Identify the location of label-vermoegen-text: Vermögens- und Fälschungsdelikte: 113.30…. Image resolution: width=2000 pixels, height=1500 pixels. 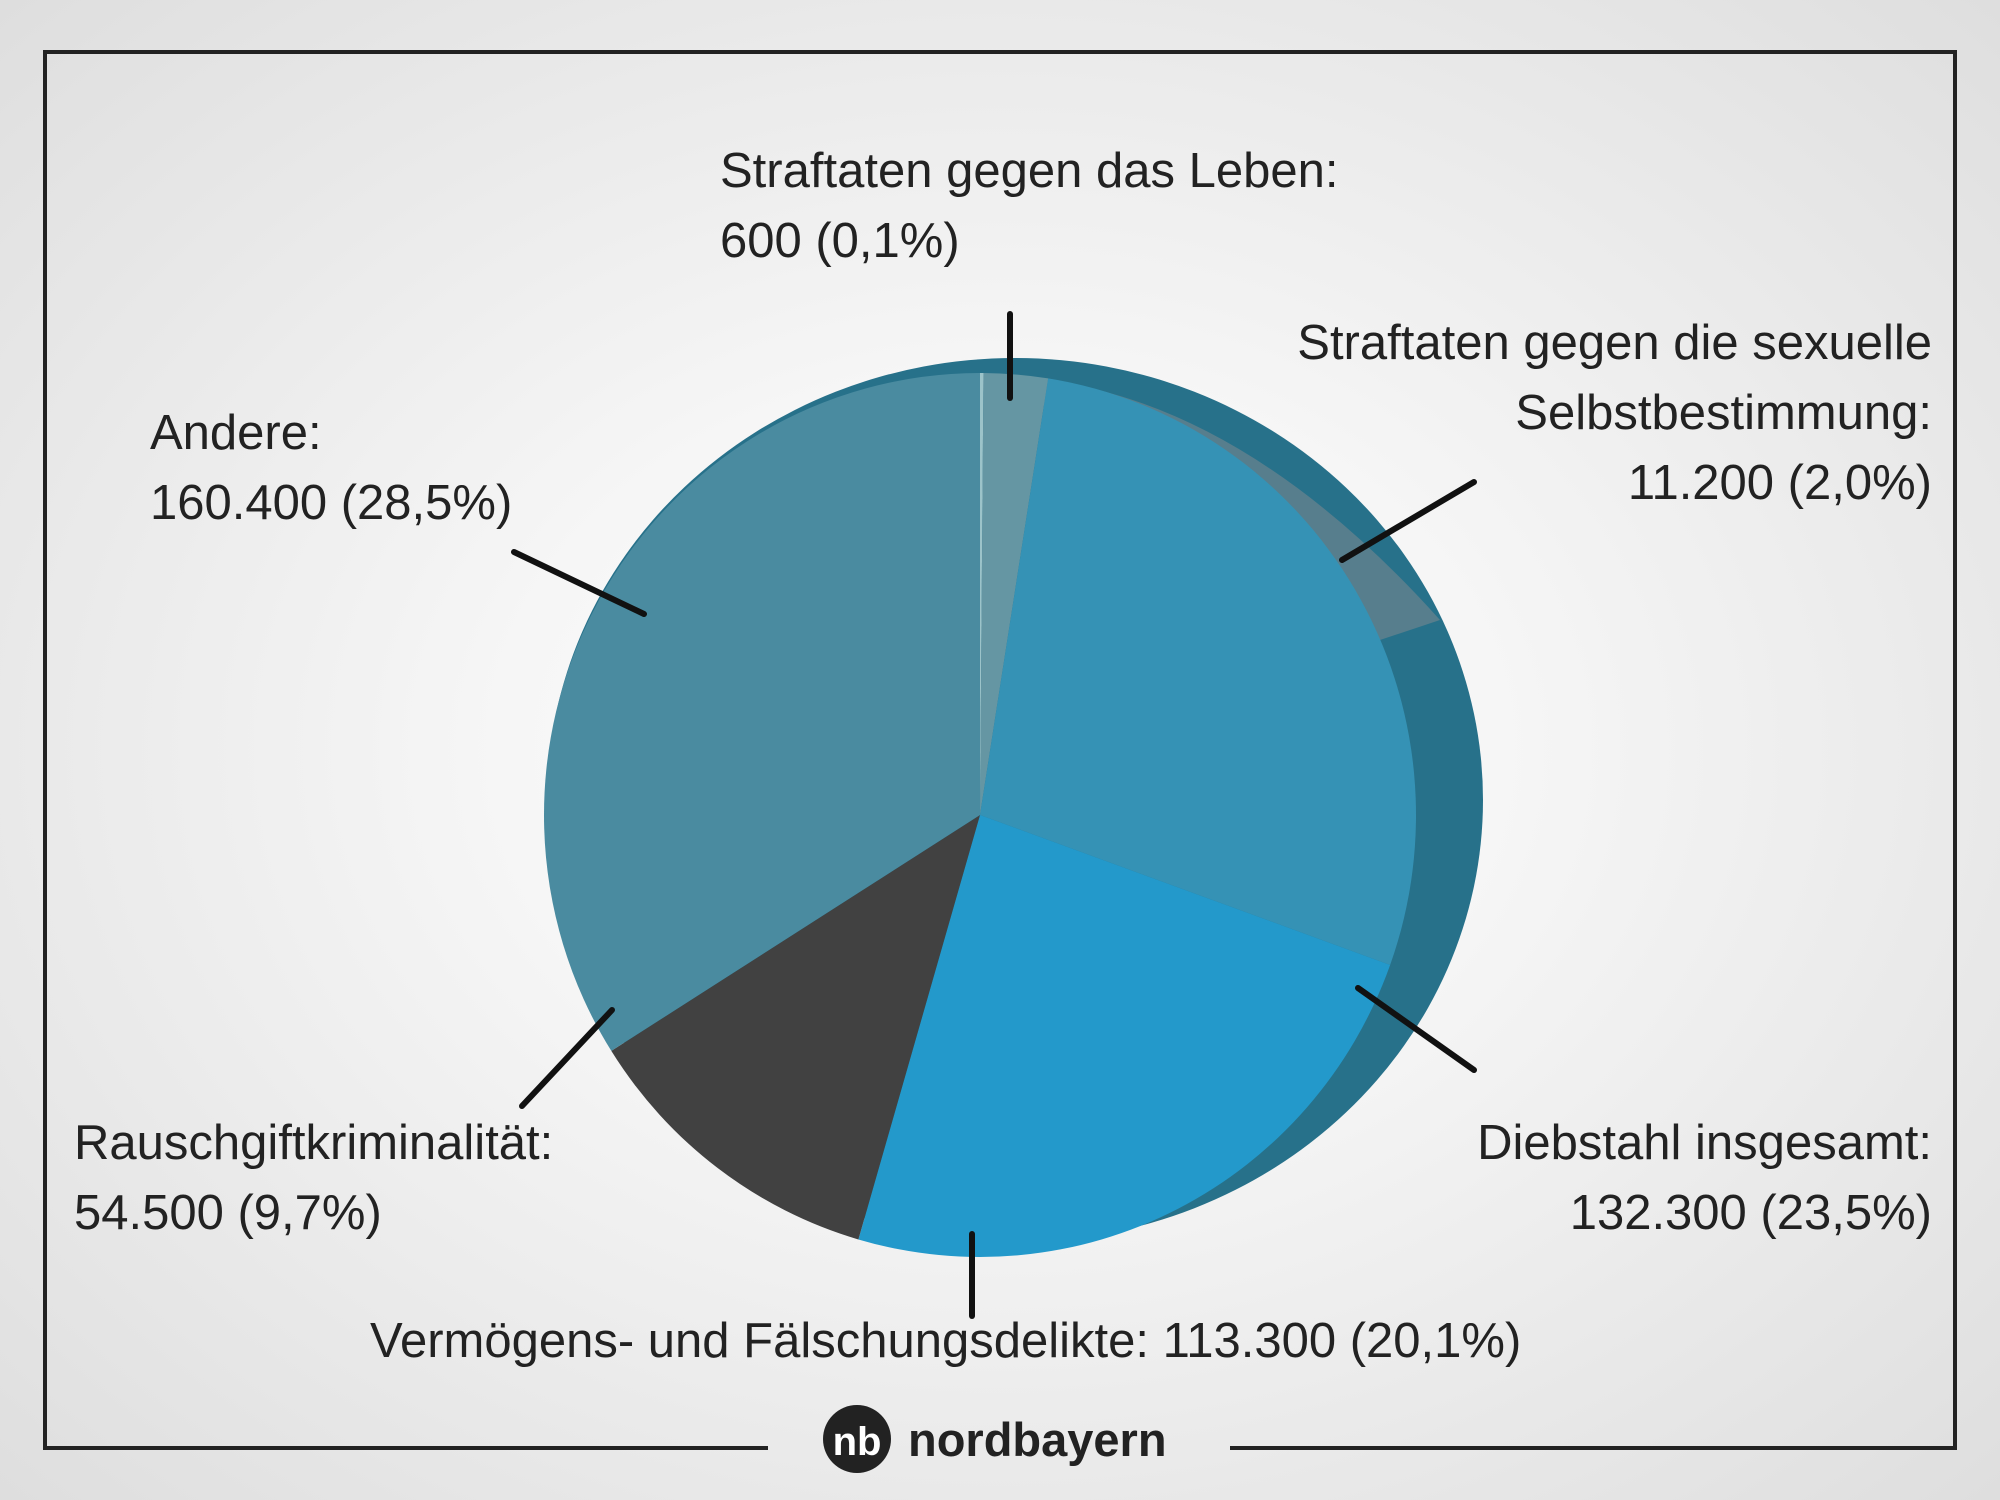
(946, 1341).